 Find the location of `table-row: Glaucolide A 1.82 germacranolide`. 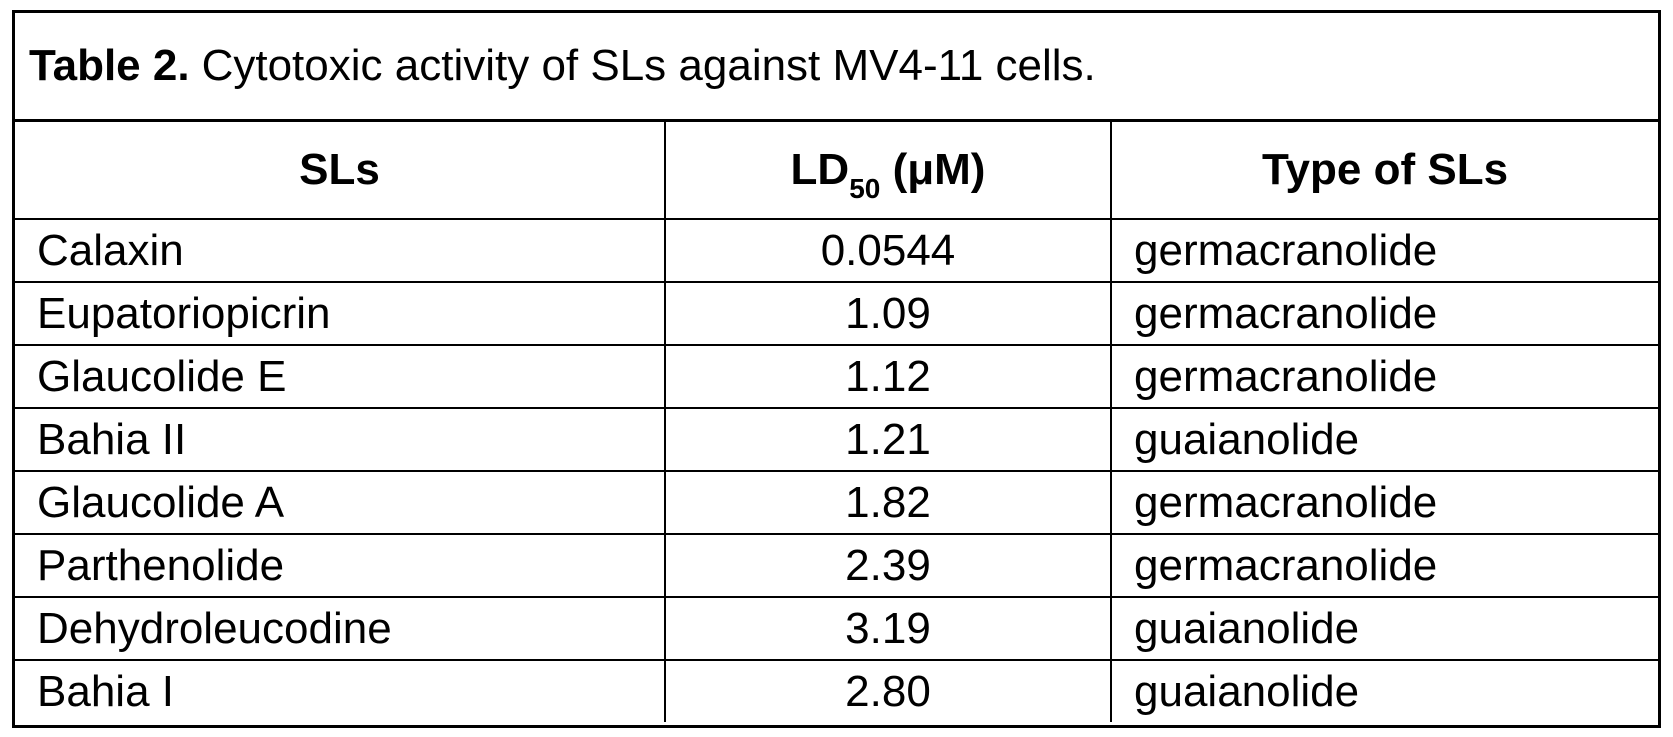

table-row: Glaucolide A 1.82 germacranolide is located at coordinates (836, 502).